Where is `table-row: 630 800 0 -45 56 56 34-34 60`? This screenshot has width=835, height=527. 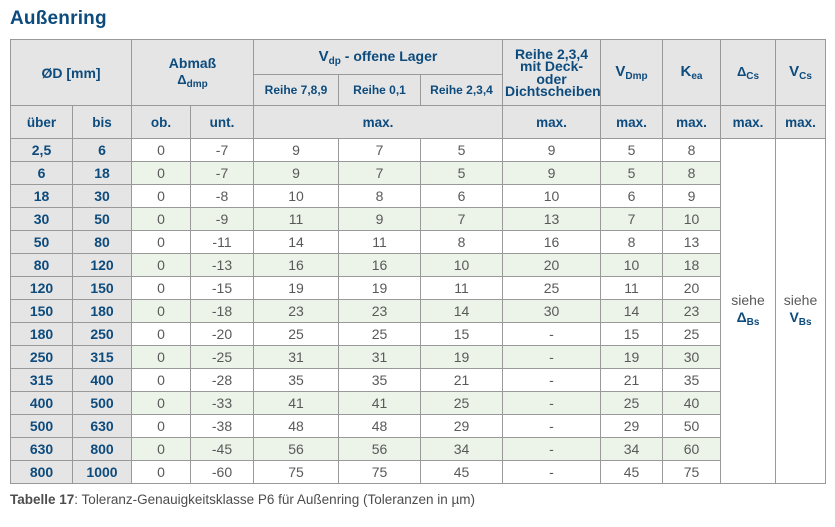 table-row: 630 800 0 -45 56 56 34-34 60 is located at coordinates (418, 449).